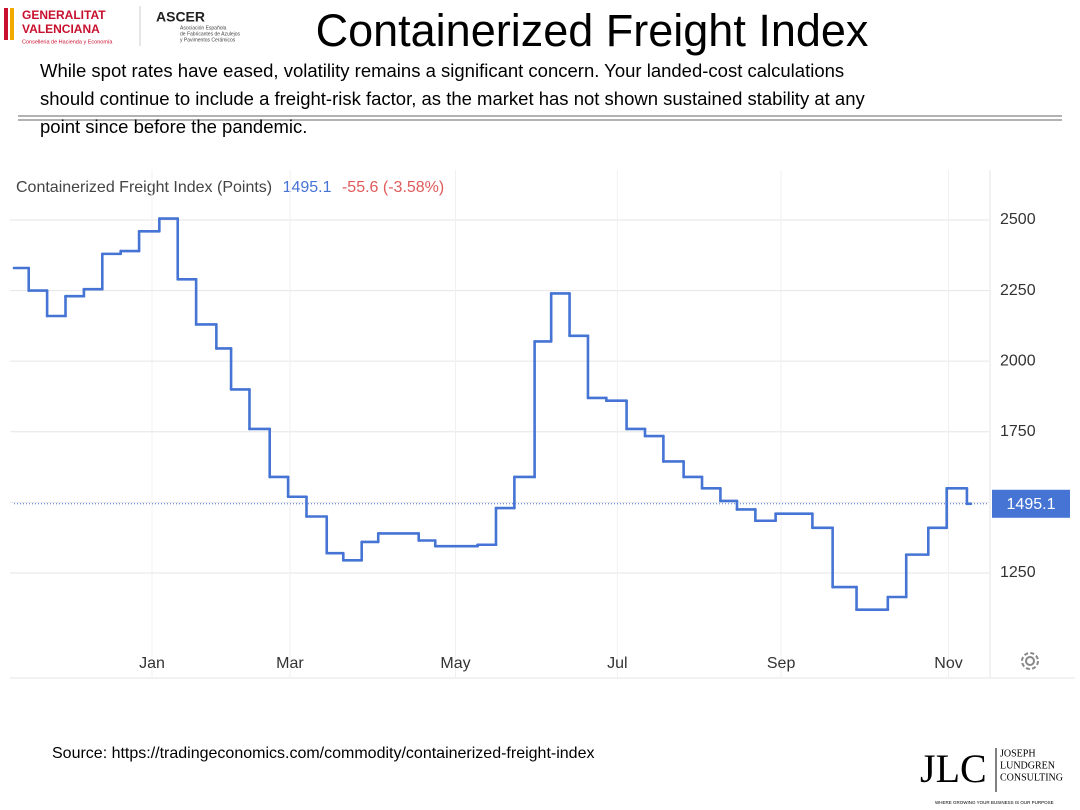 This screenshot has height=810, width=1080. Describe the element at coordinates (617, 663) in the screenshot. I see `x-tick-label: Jul` at that location.